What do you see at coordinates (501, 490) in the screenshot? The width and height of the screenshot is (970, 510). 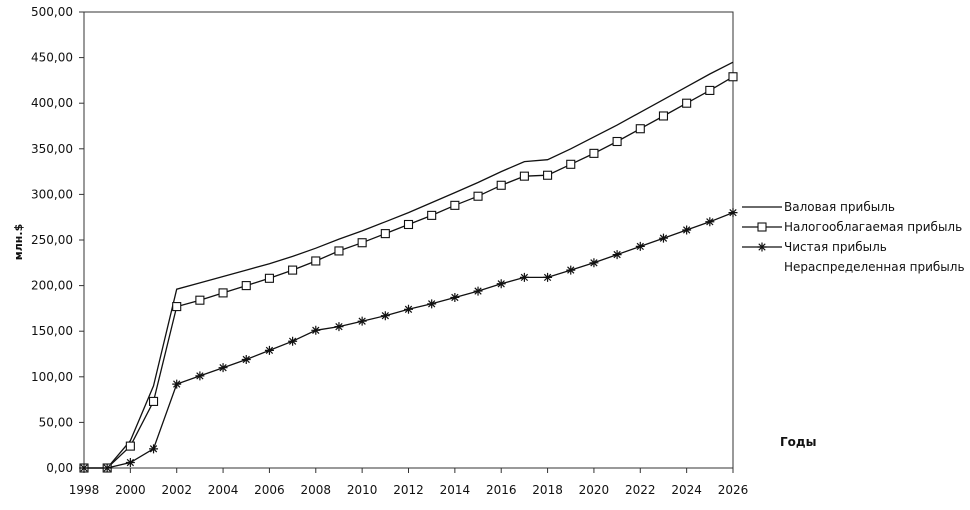 I see `x-tick-label: 2016` at bounding box center [501, 490].